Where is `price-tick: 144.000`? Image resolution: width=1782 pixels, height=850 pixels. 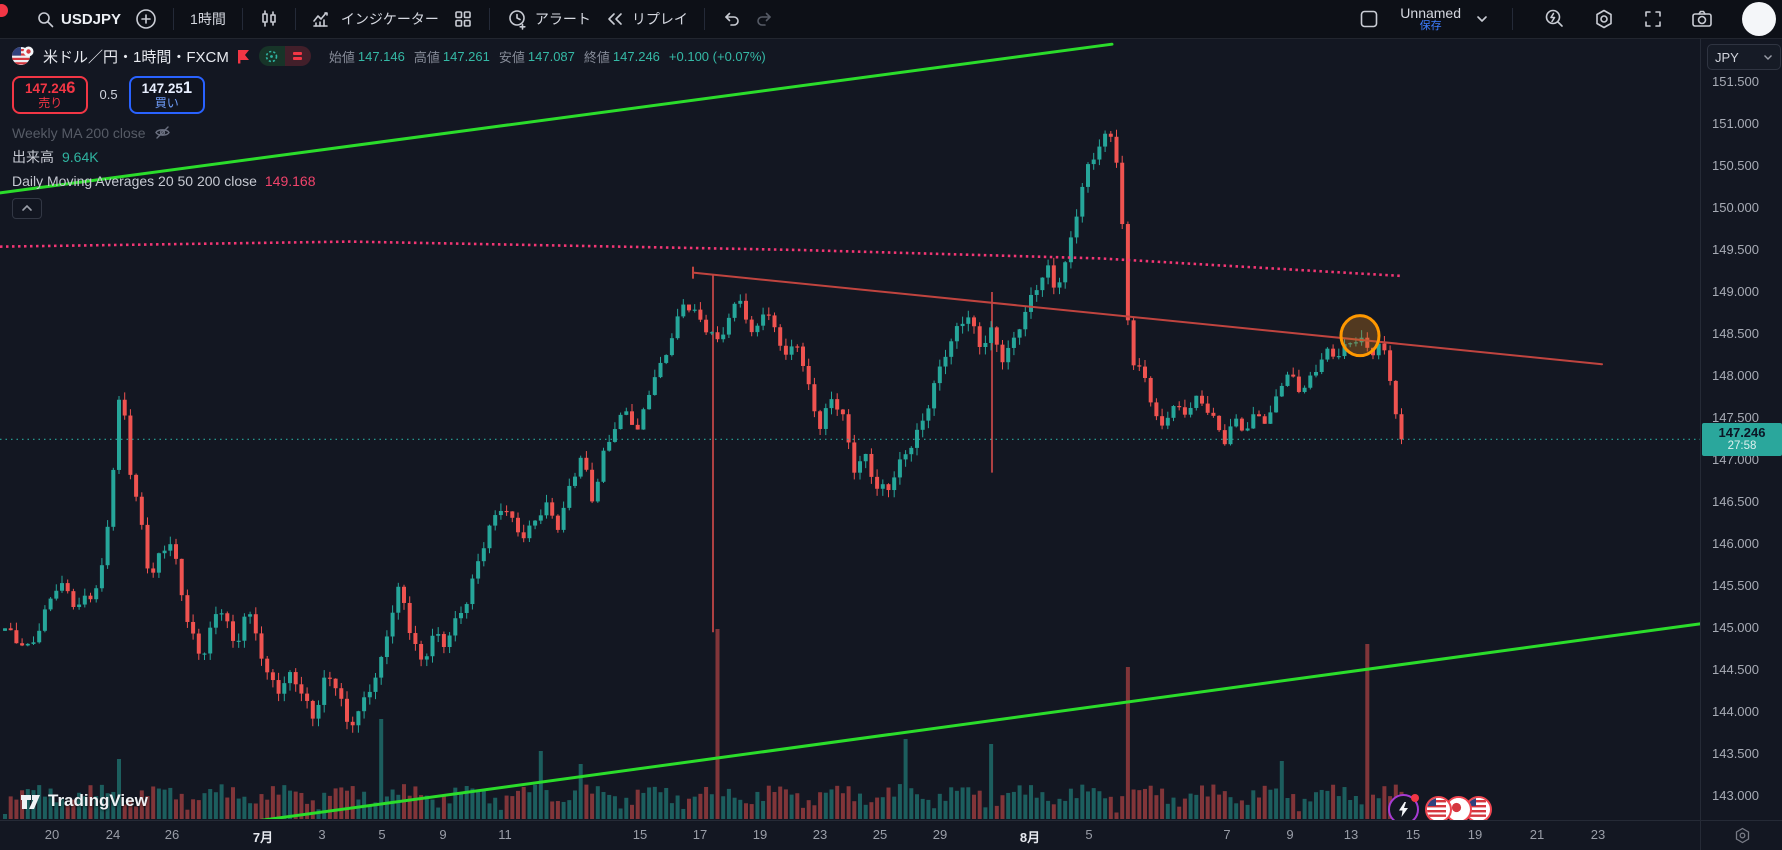
price-tick: 144.000 is located at coordinates (1735, 711).